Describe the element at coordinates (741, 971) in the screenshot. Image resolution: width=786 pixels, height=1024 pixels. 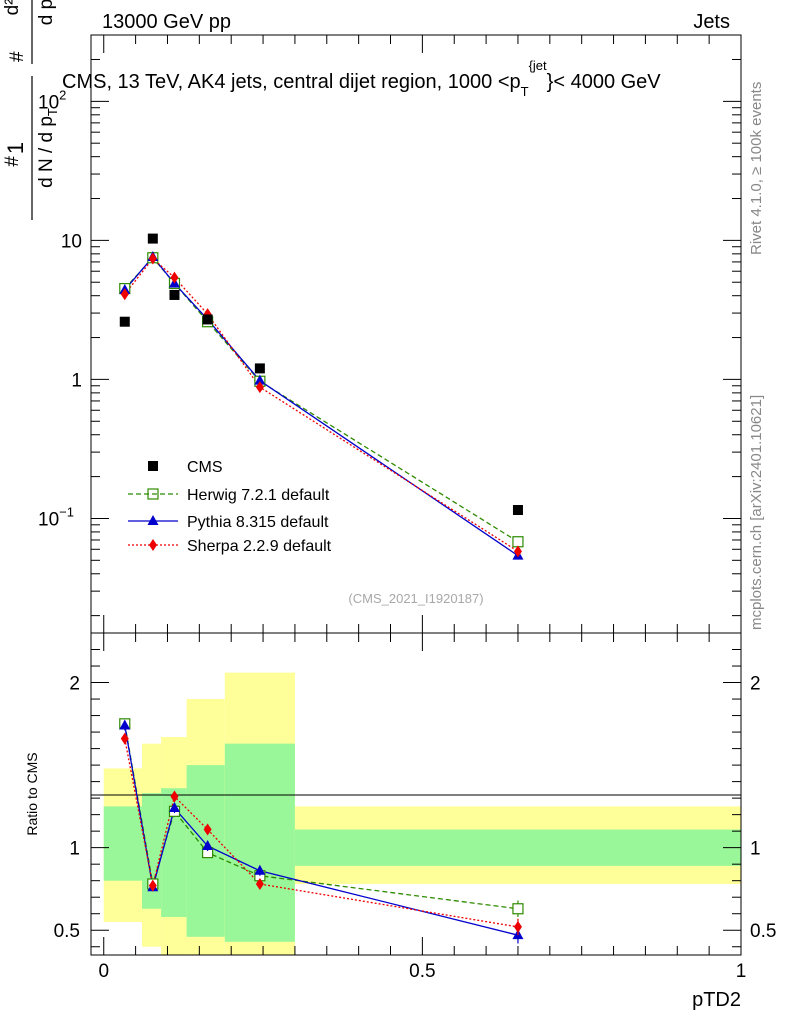
I see `x-tick-label: 1` at that location.